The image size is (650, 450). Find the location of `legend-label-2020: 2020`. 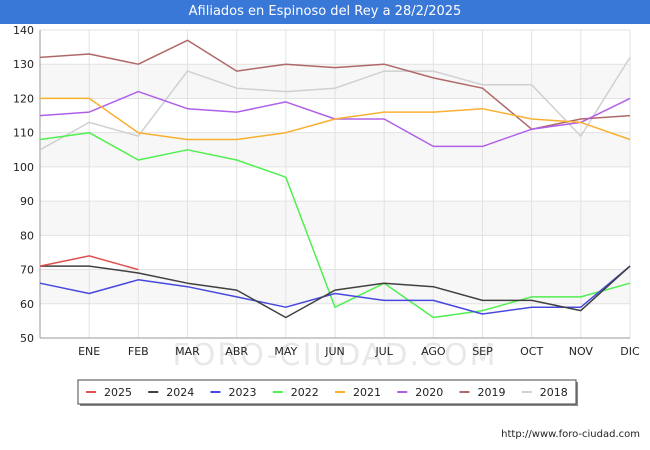

legend-label-2020: 2020 is located at coordinates (429, 392).